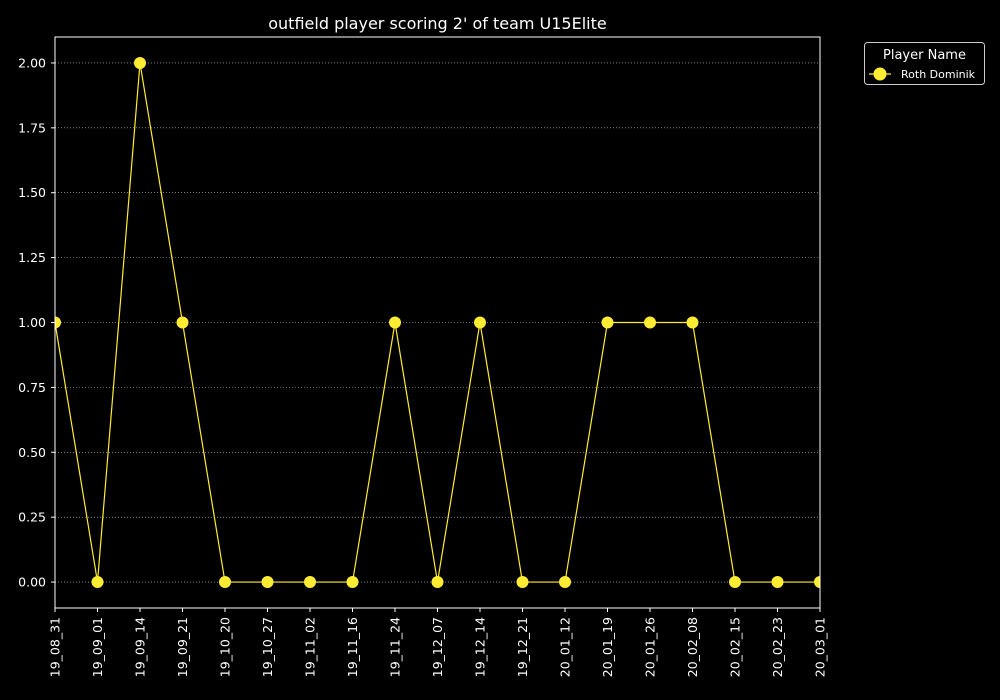 The height and width of the screenshot is (700, 1000). I want to click on y-tick-label: 1.25, so click(32, 257).